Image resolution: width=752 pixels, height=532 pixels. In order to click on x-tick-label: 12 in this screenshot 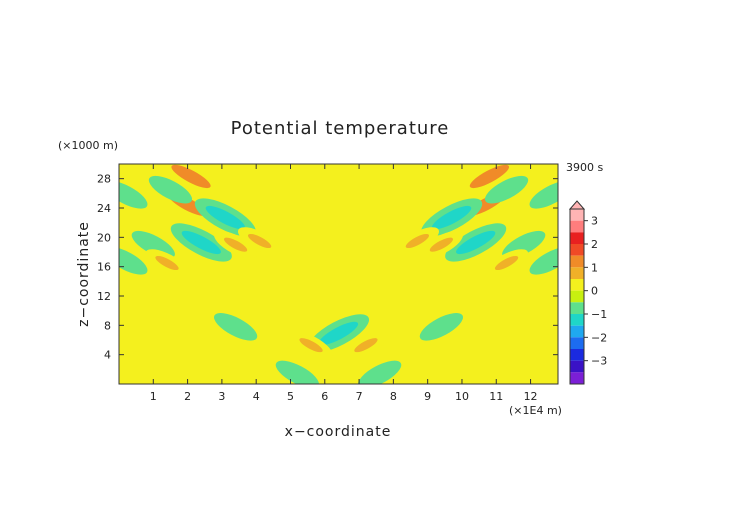, I will do `click(531, 396)`.